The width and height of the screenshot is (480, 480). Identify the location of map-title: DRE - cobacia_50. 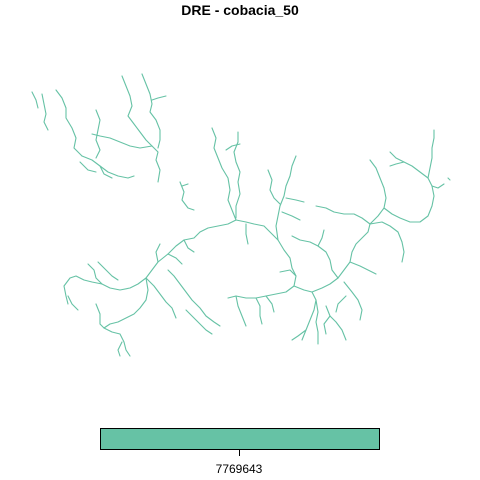
(240, 10).